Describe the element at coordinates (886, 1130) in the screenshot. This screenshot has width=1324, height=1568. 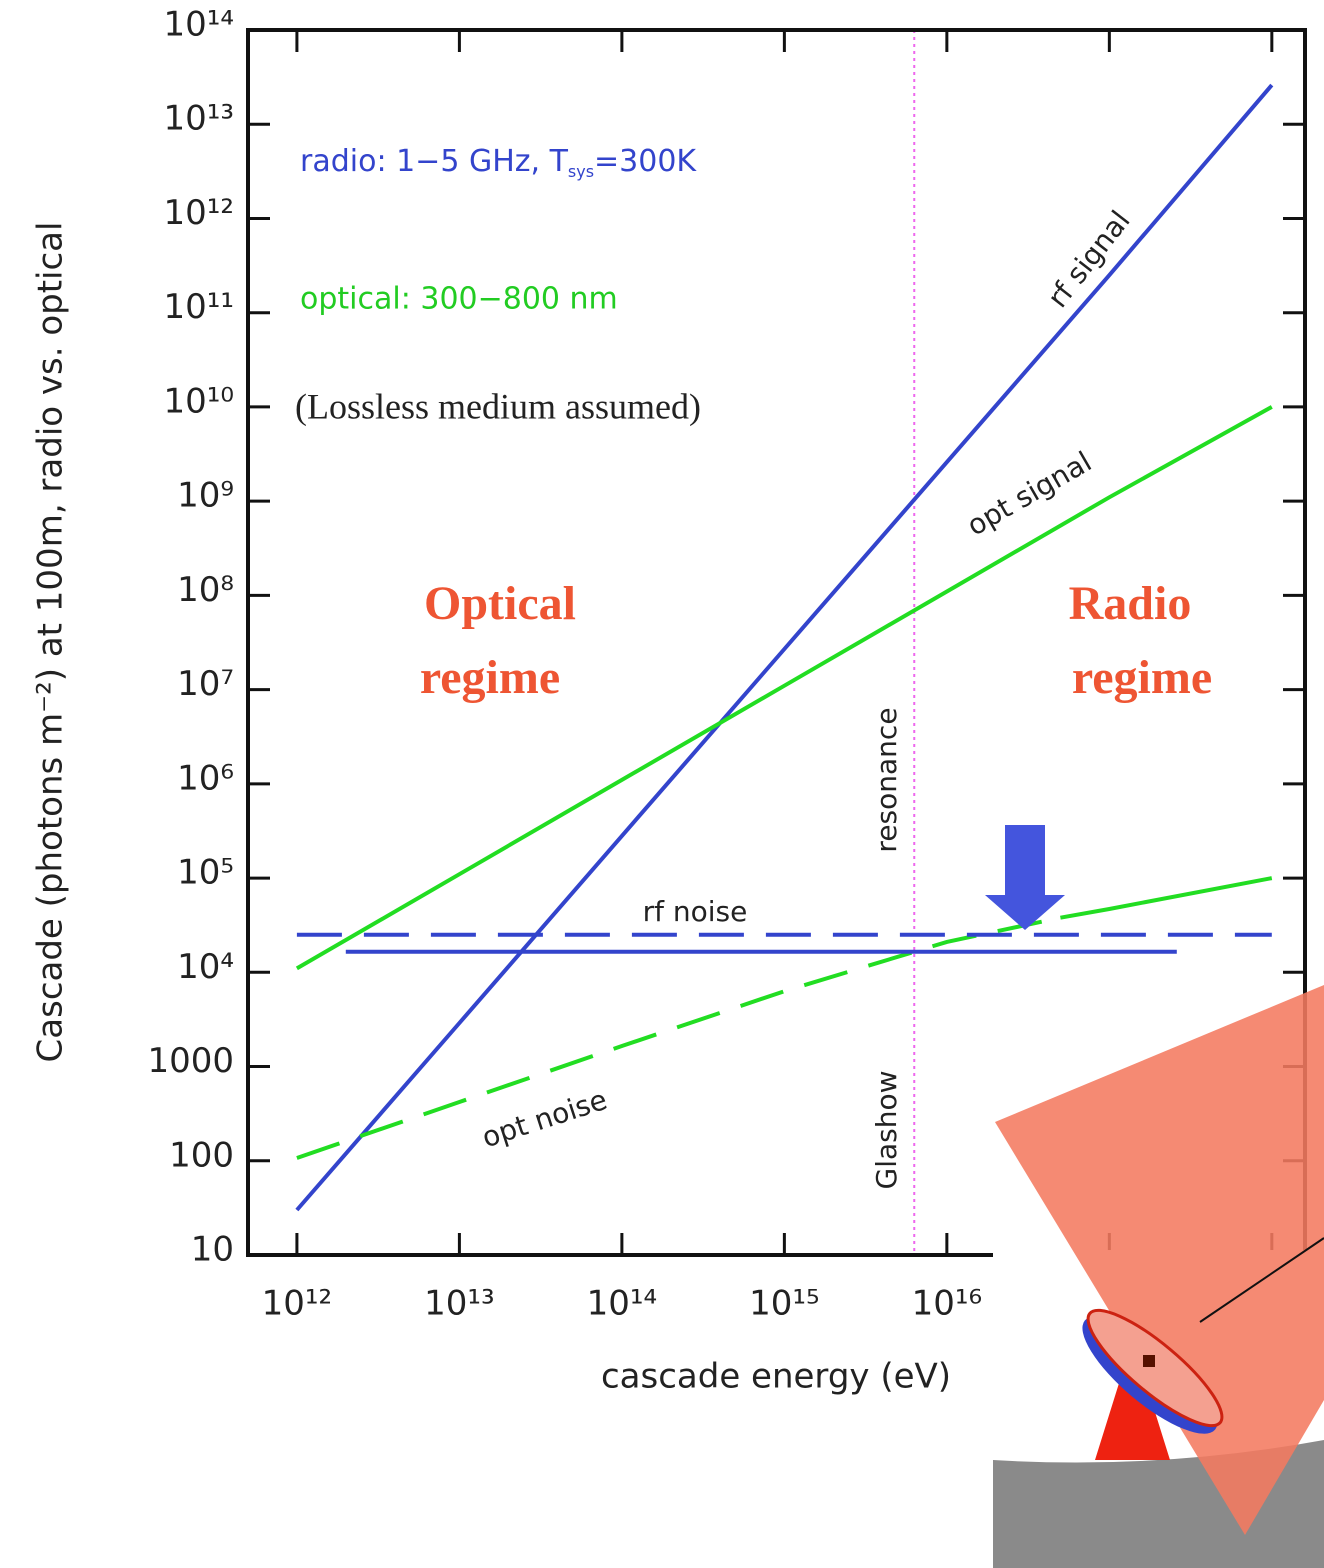
I see `annotation: Glashow` at that location.